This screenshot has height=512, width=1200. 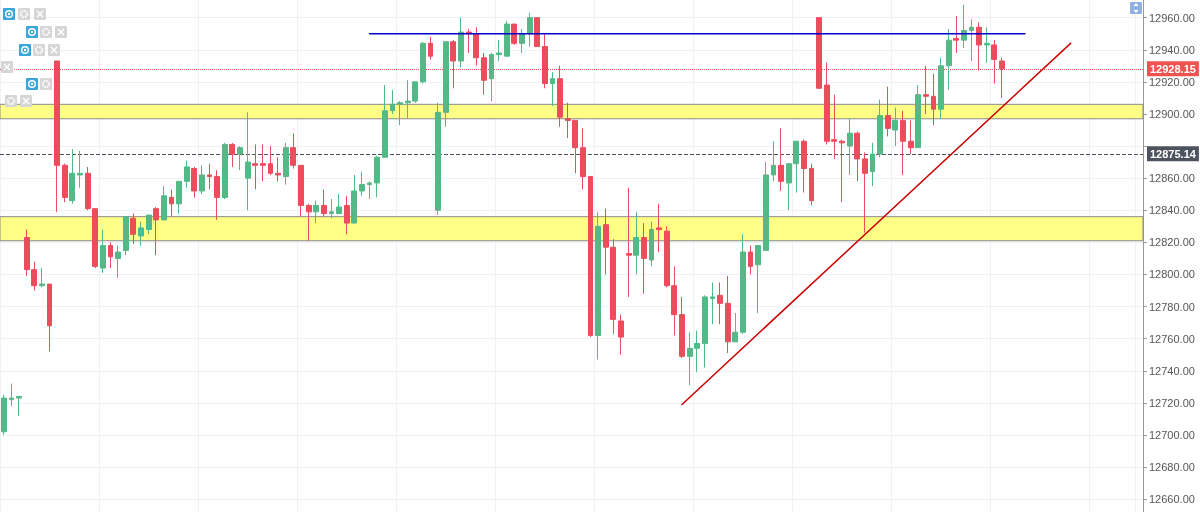 What do you see at coordinates (1172, 499) in the screenshot?
I see `y-tick-label: 12660.00` at bounding box center [1172, 499].